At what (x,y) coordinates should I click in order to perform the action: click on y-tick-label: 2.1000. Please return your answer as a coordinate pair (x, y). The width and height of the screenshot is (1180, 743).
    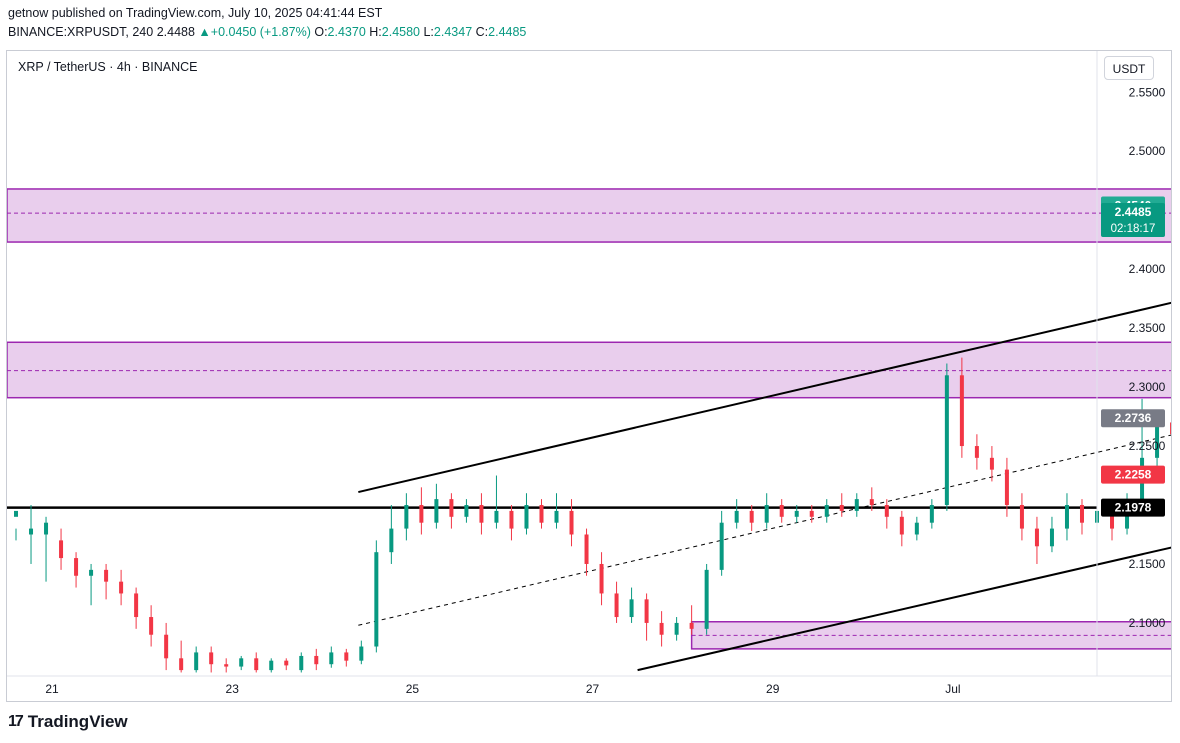
    Looking at the image, I should click on (1147, 623).